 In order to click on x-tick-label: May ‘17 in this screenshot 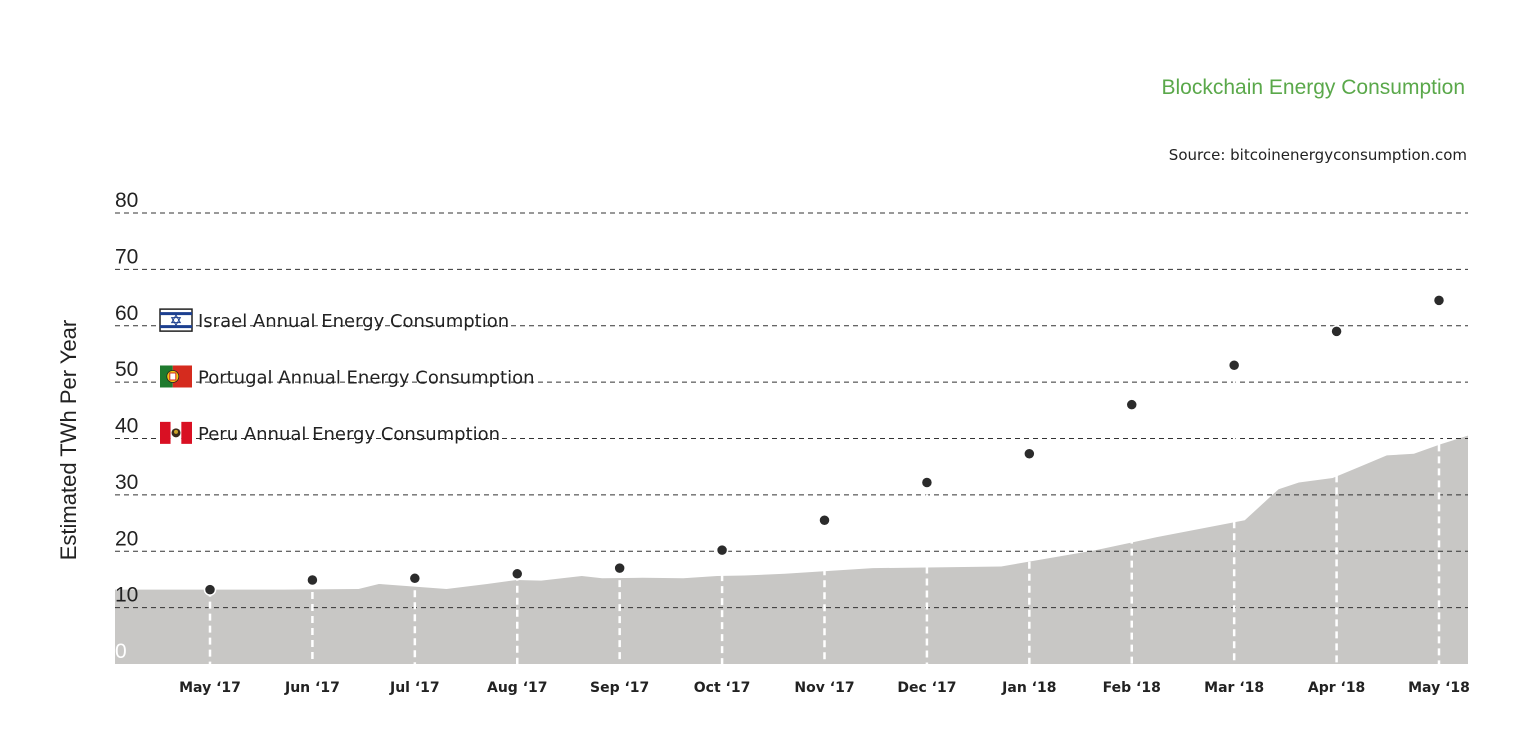, I will do `click(210, 688)`.